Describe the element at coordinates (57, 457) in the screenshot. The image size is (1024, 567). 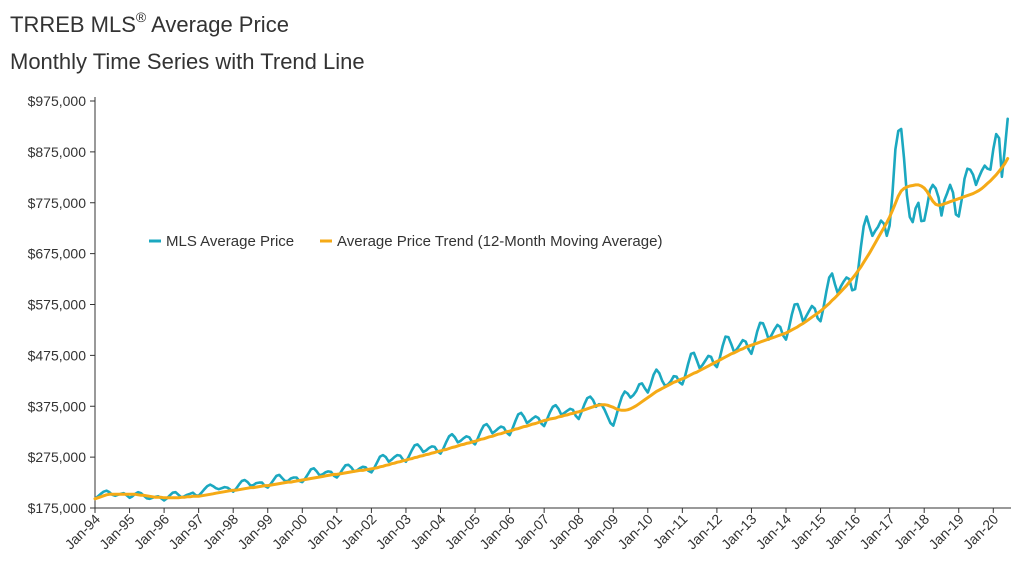
I see `y-tick-label: $275,000` at that location.